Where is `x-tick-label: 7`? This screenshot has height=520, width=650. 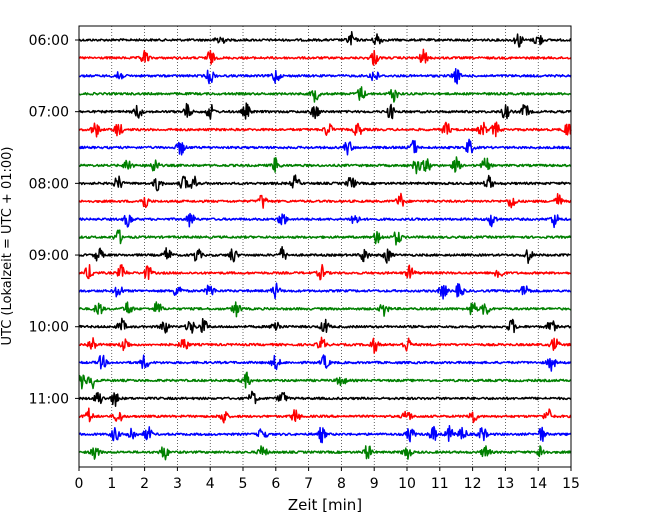
x-tick-label: 7 is located at coordinates (308, 484).